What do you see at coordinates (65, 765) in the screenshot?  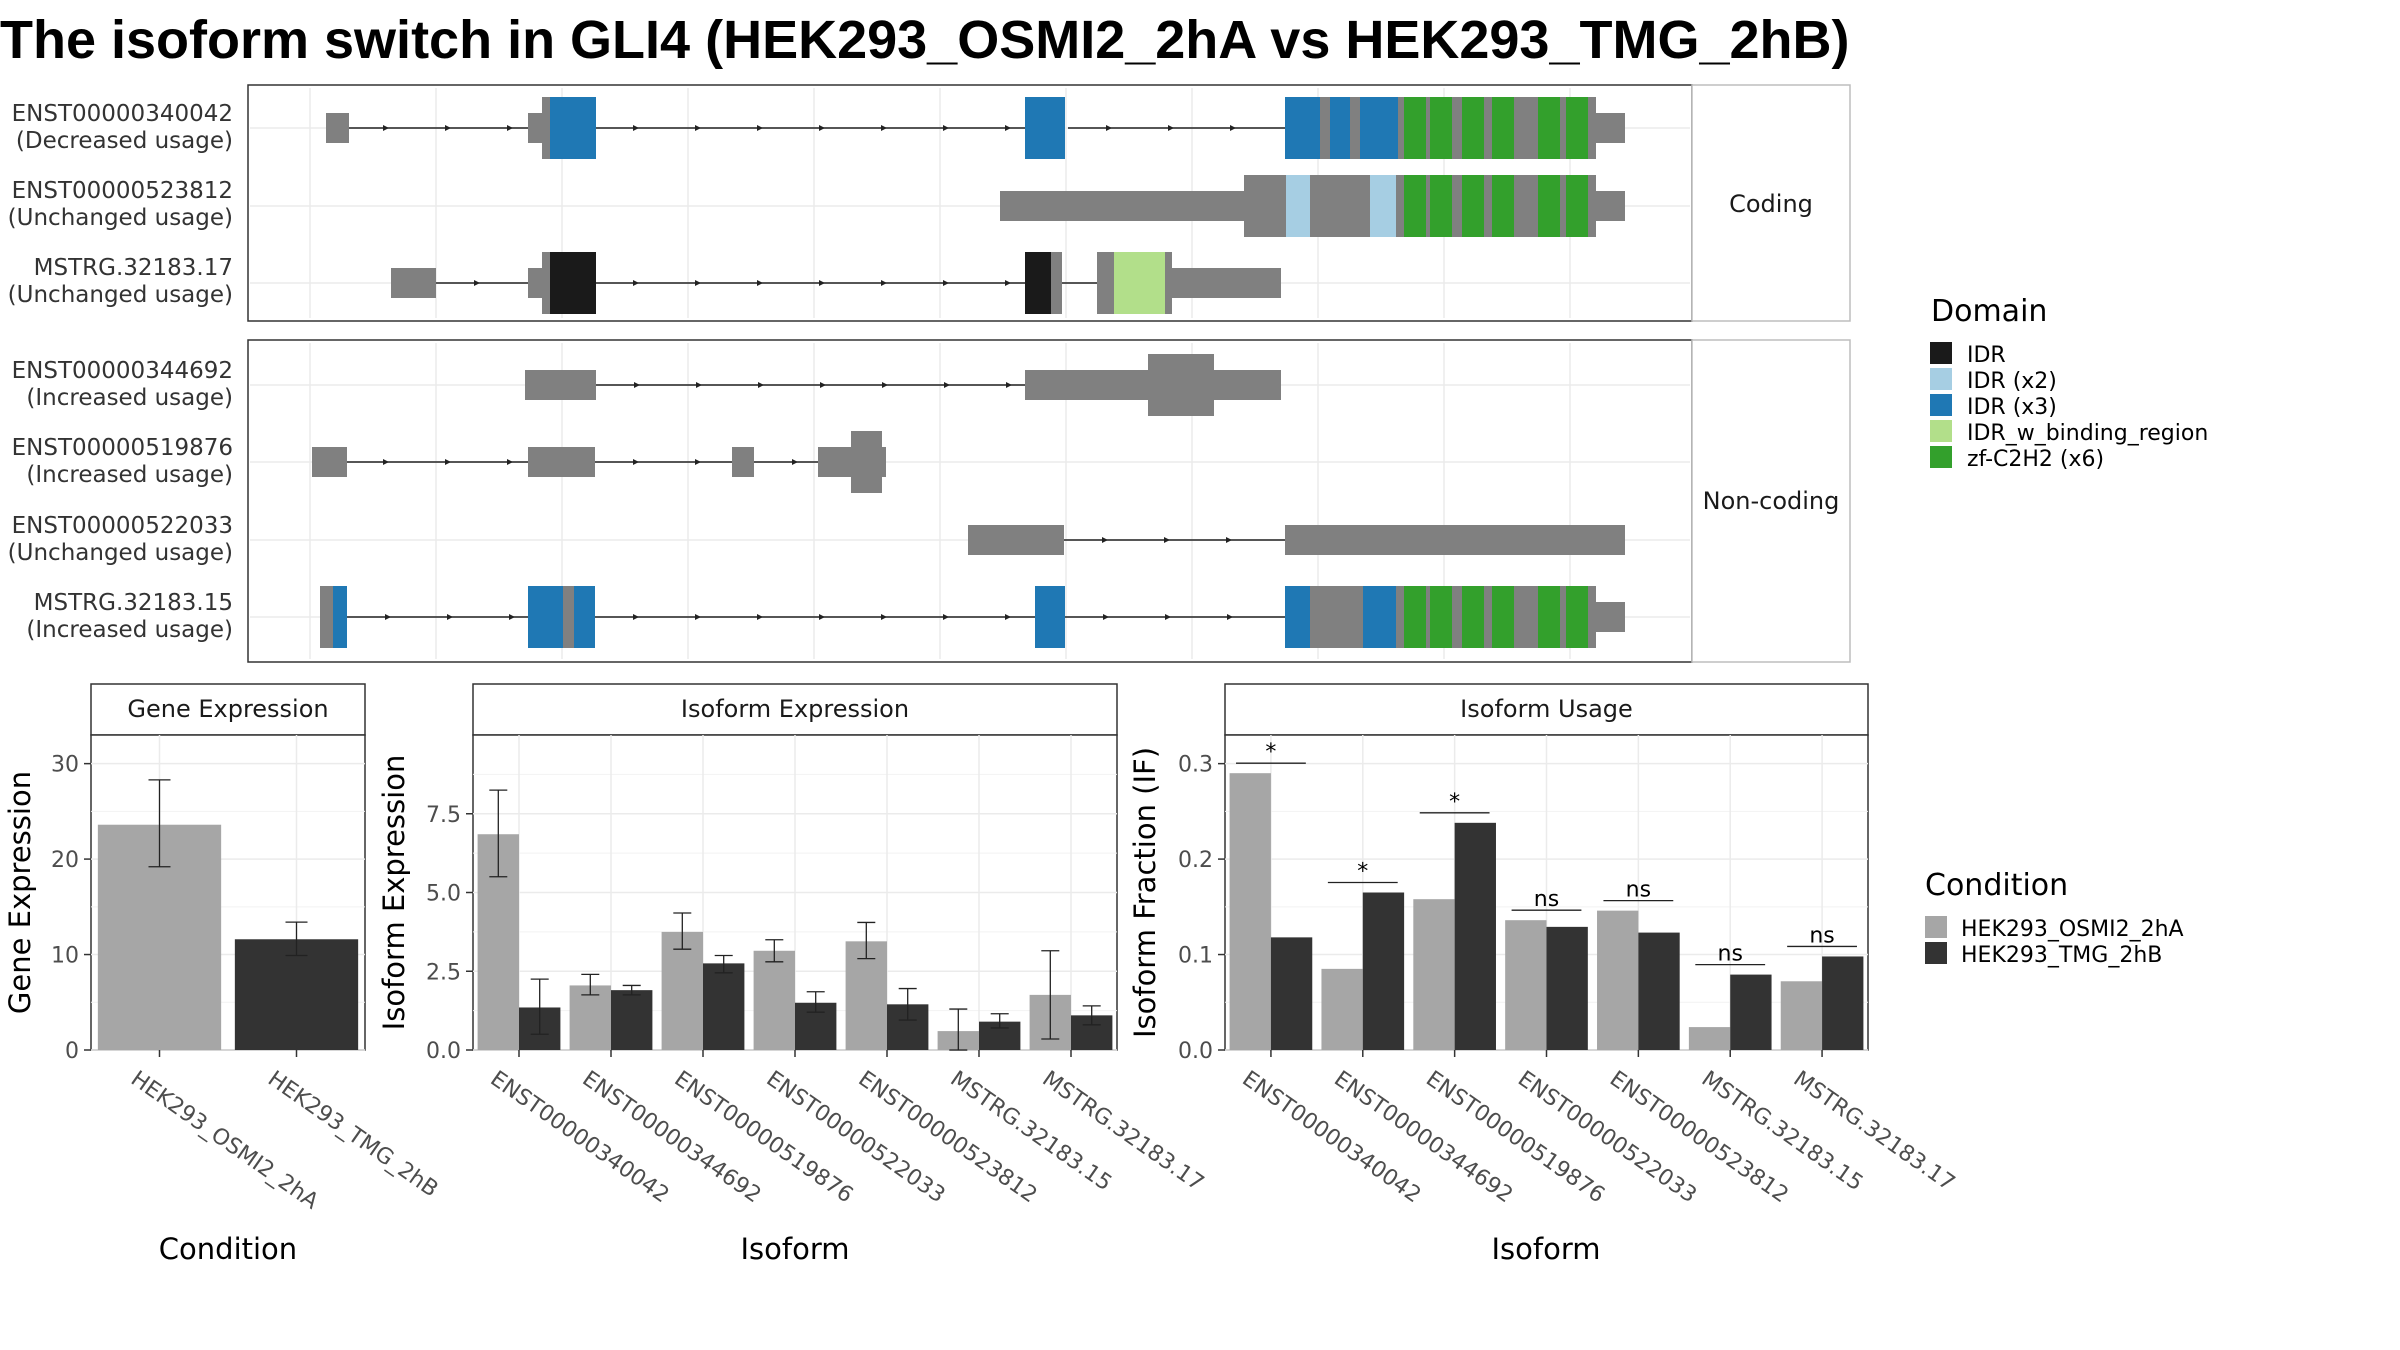 I see `y-tick-label: 30` at bounding box center [65, 765].